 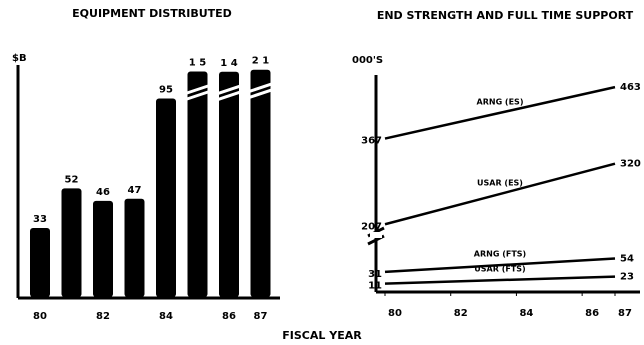 What do you see at coordinates (228, 63) in the screenshot?
I see `value-label: 1 4` at bounding box center [228, 63].